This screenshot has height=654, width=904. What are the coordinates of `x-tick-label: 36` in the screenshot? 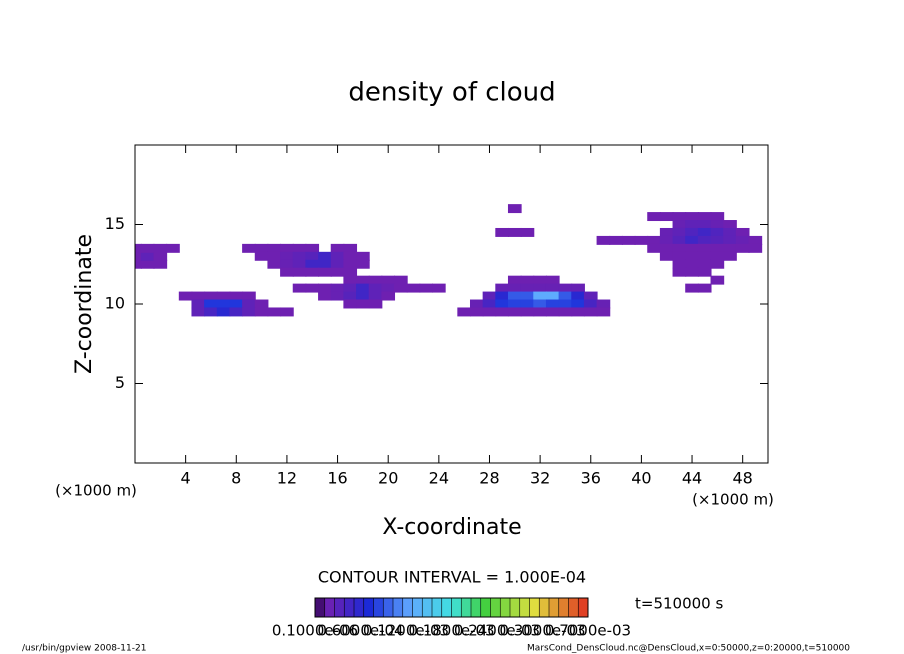 It's located at (591, 478).